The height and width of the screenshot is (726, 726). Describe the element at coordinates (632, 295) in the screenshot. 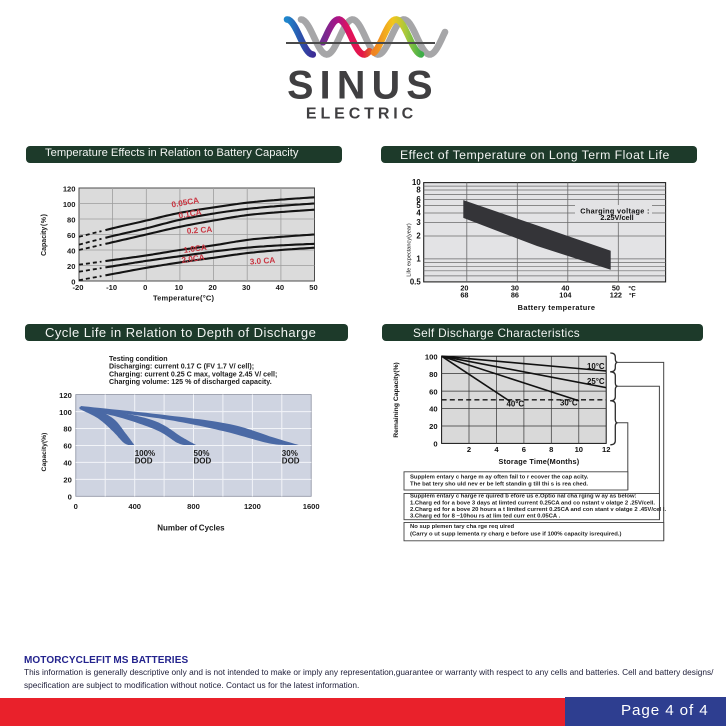

I see `svg-text: °F` at that location.